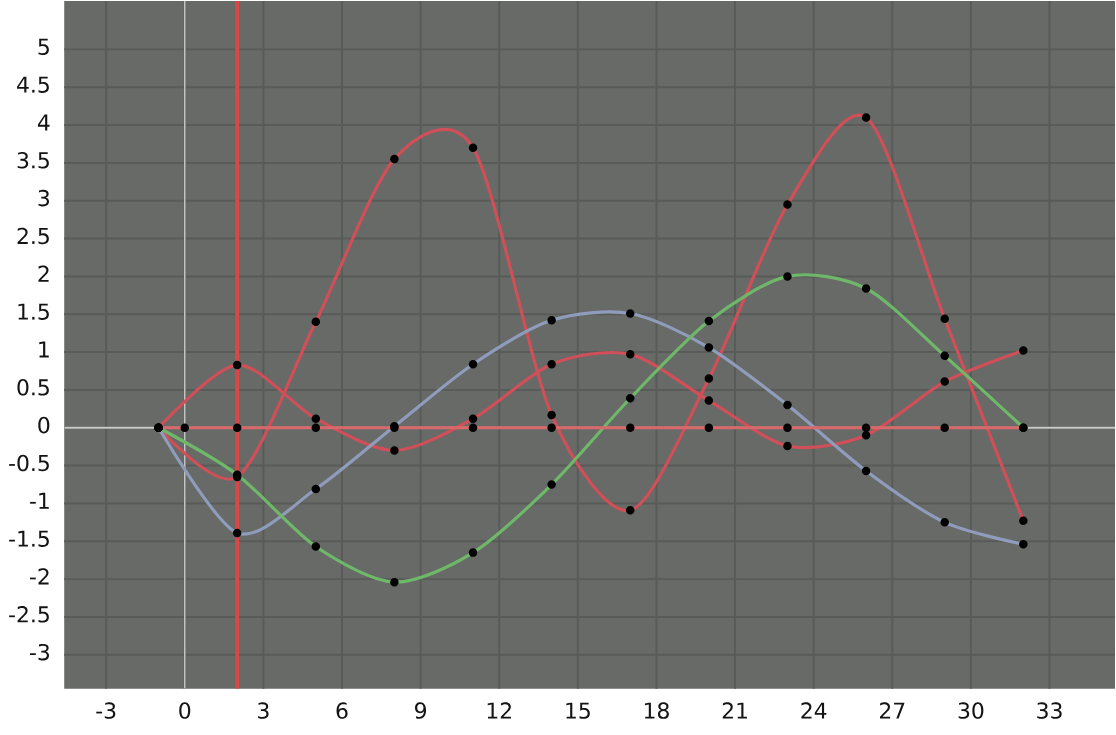 This screenshot has width=1116, height=735. I want to click on y-tick-label: -0.5, so click(29, 463).